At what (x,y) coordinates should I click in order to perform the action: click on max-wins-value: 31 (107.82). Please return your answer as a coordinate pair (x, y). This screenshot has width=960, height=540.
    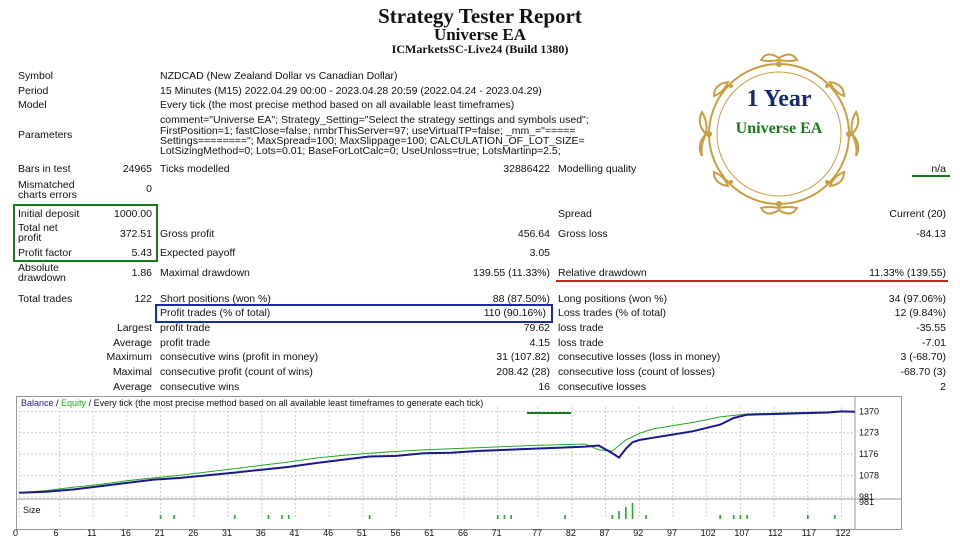
    Looking at the image, I should click on (523, 357).